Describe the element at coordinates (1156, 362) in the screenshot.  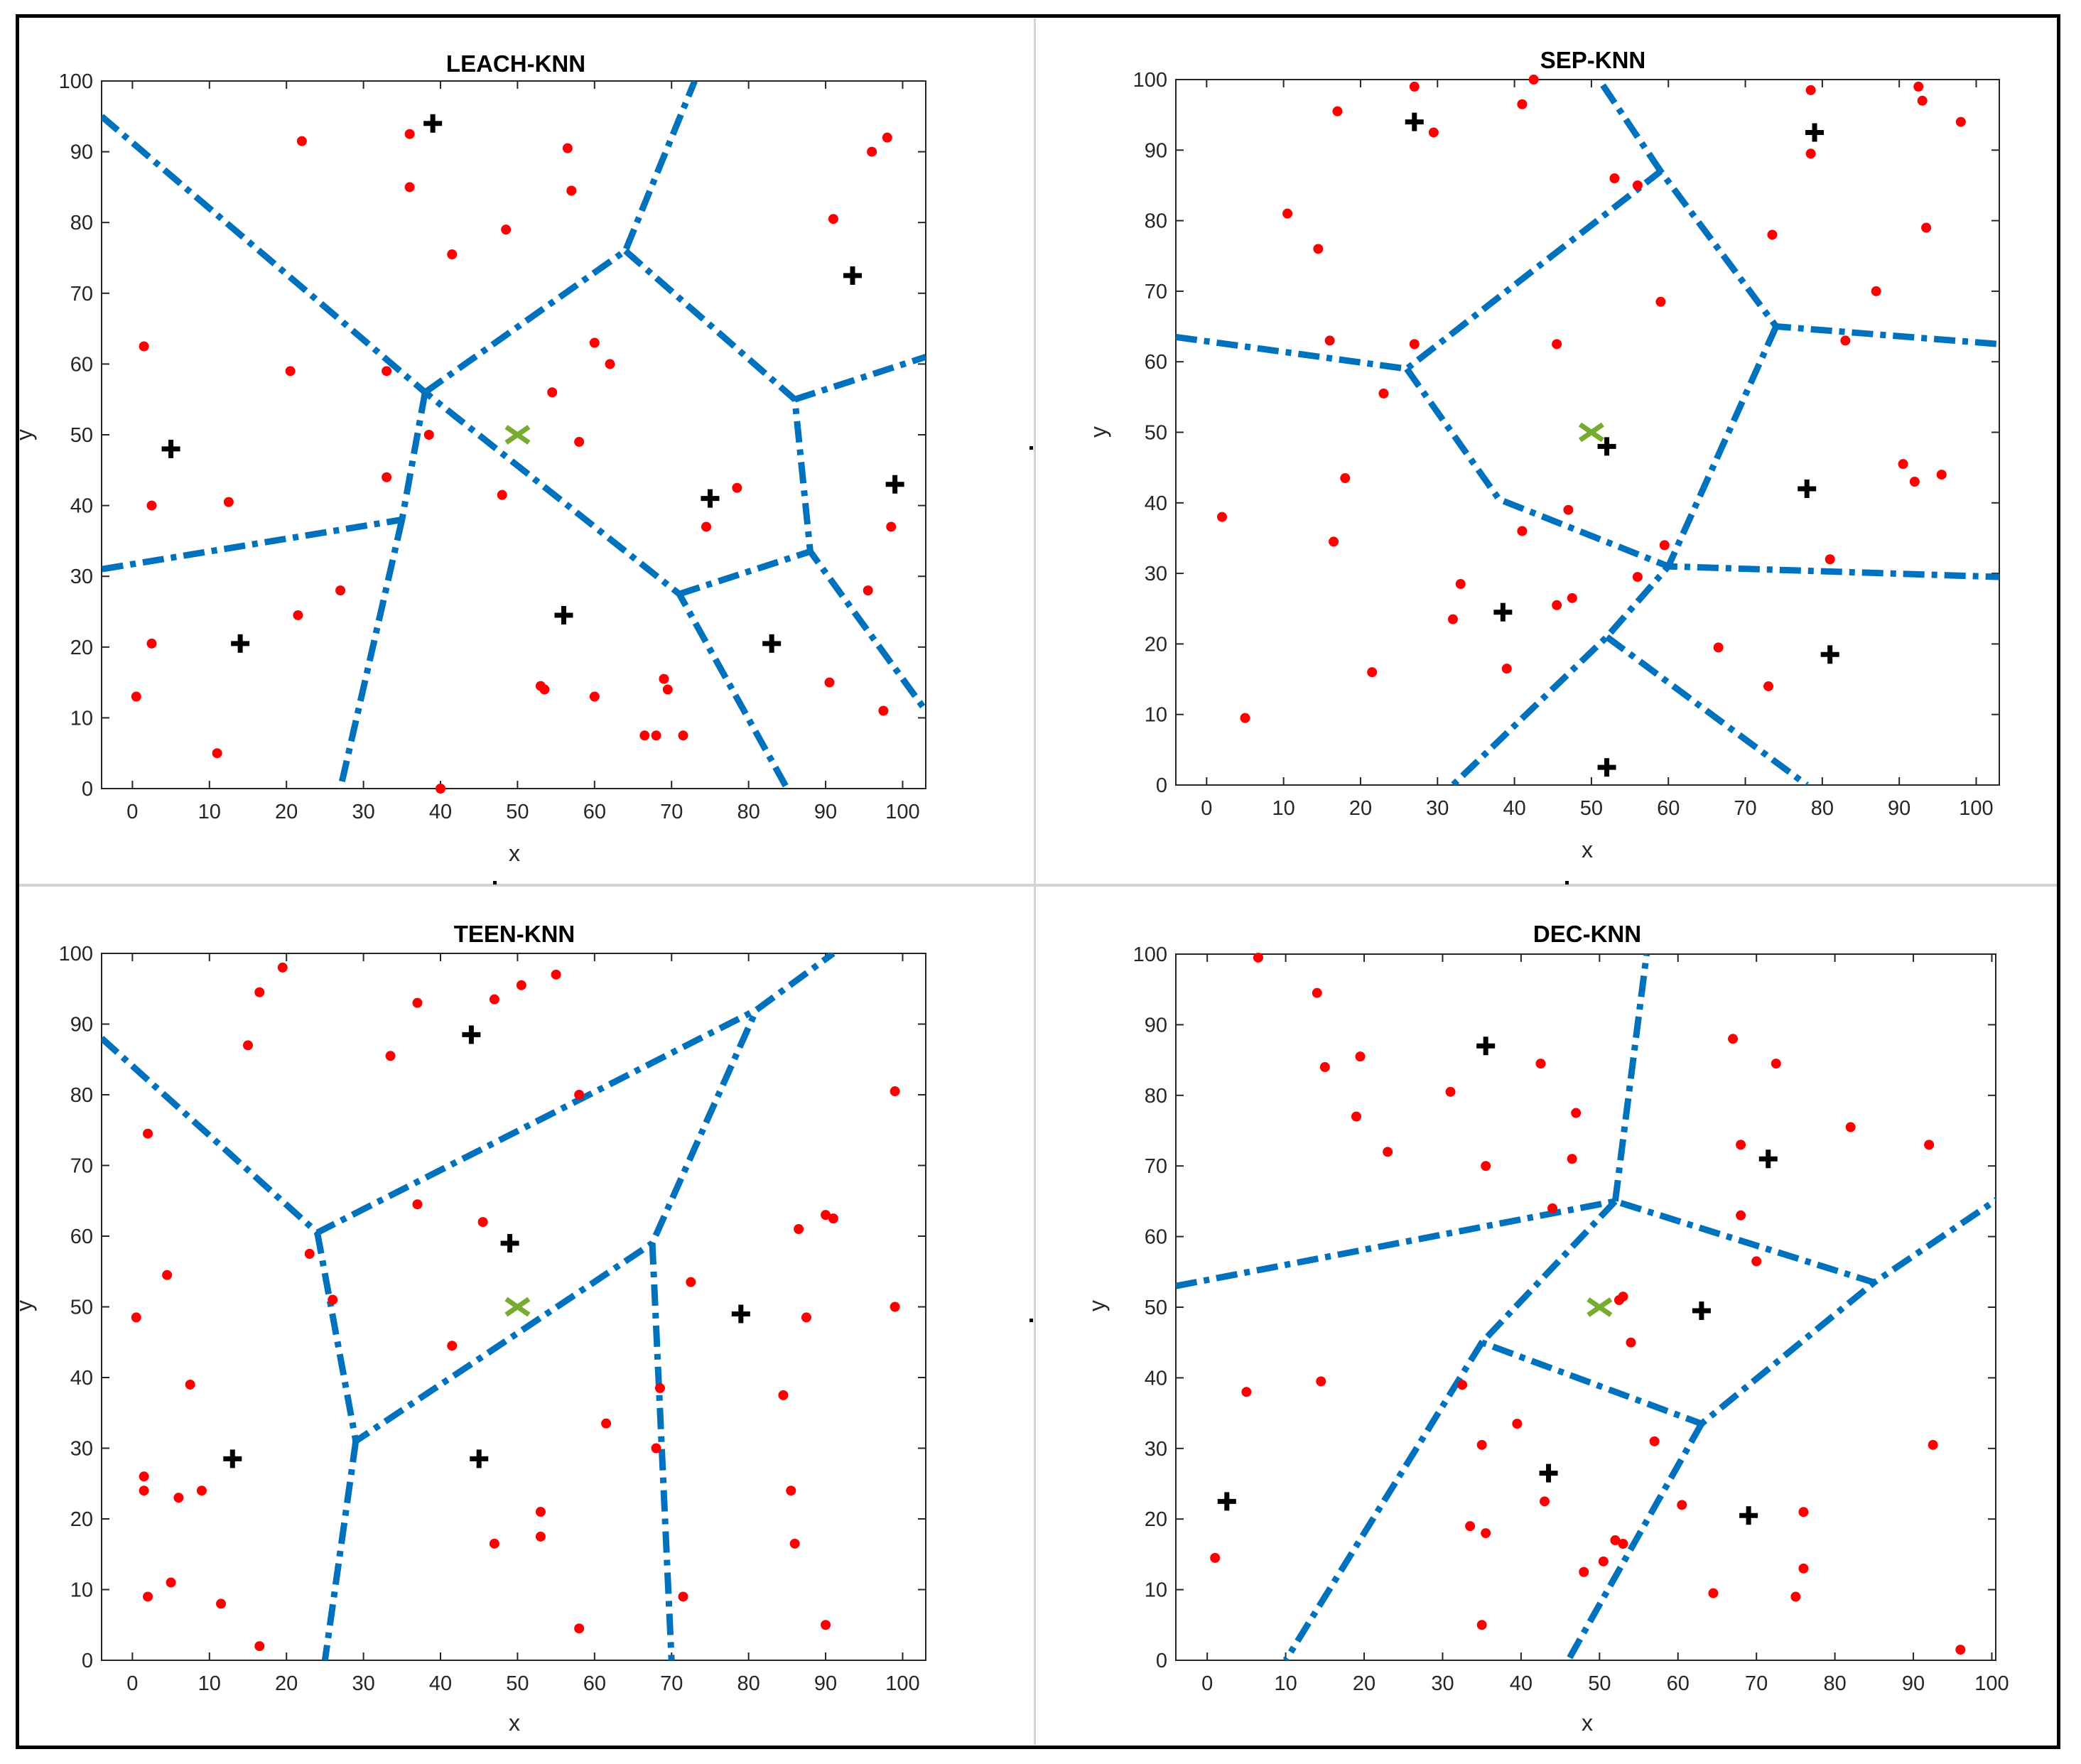
I see `y-tick-label: 60` at that location.